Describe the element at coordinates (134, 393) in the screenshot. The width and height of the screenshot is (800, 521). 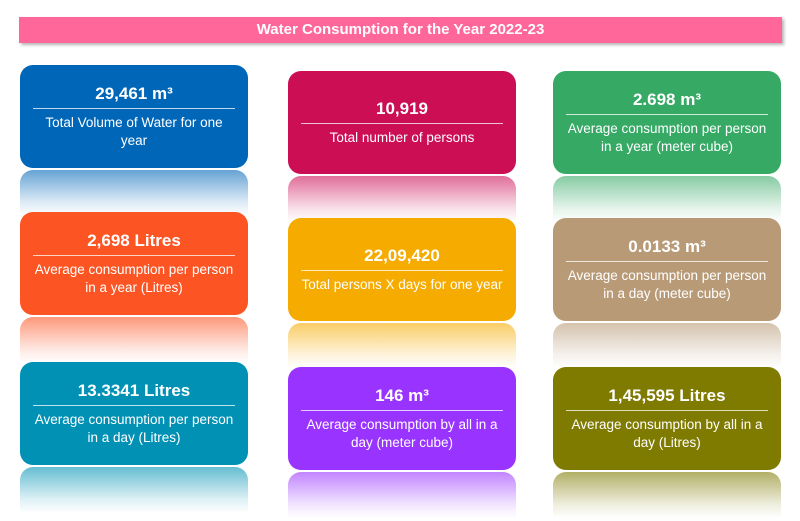
I see `stat-value: 13.3341 Litres` at that location.